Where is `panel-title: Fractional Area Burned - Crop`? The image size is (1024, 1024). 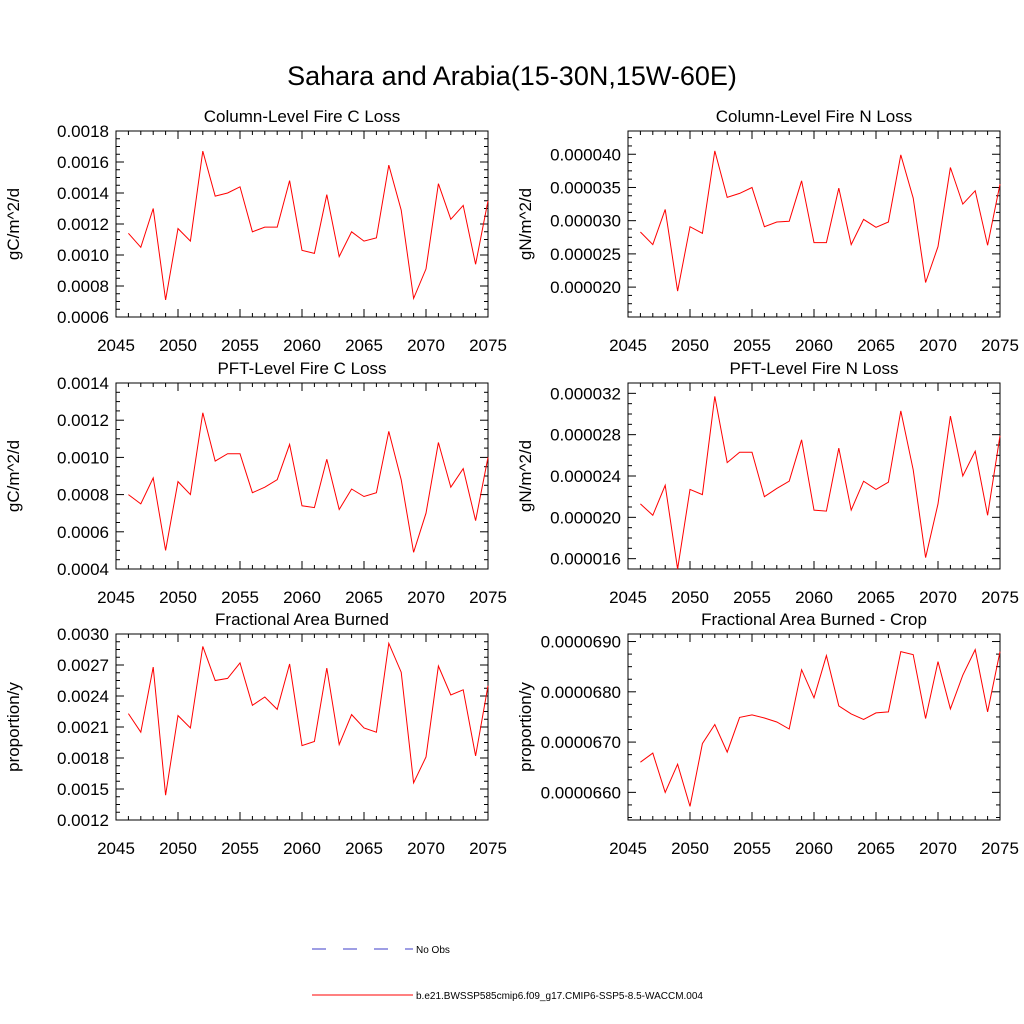
panel-title: Fractional Area Burned - Crop is located at coordinates (814, 619).